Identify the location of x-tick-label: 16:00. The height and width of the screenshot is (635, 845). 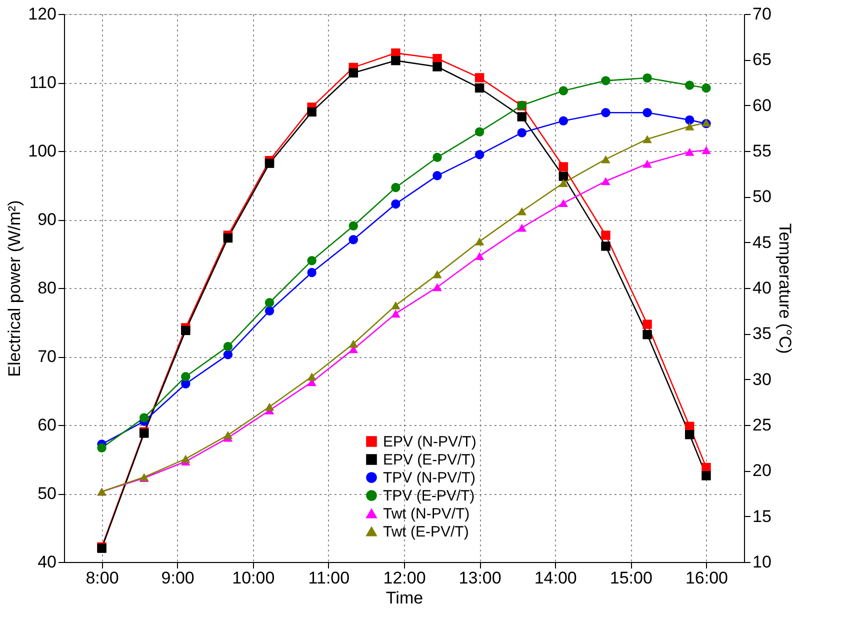
(706, 578).